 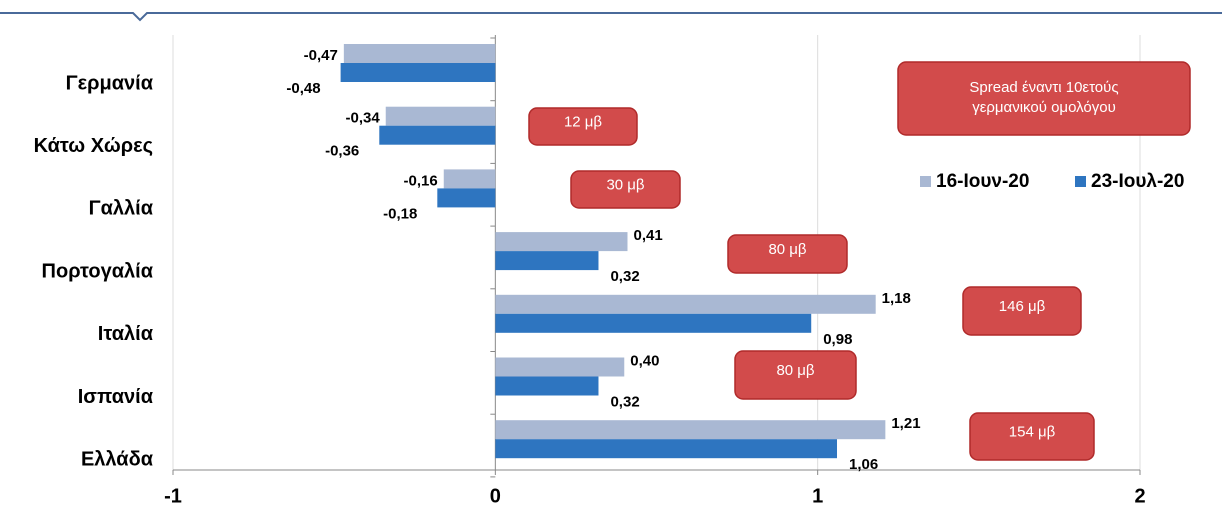 What do you see at coordinates (647, 235) in the screenshot?
I see `value-label: 0,41` at bounding box center [647, 235].